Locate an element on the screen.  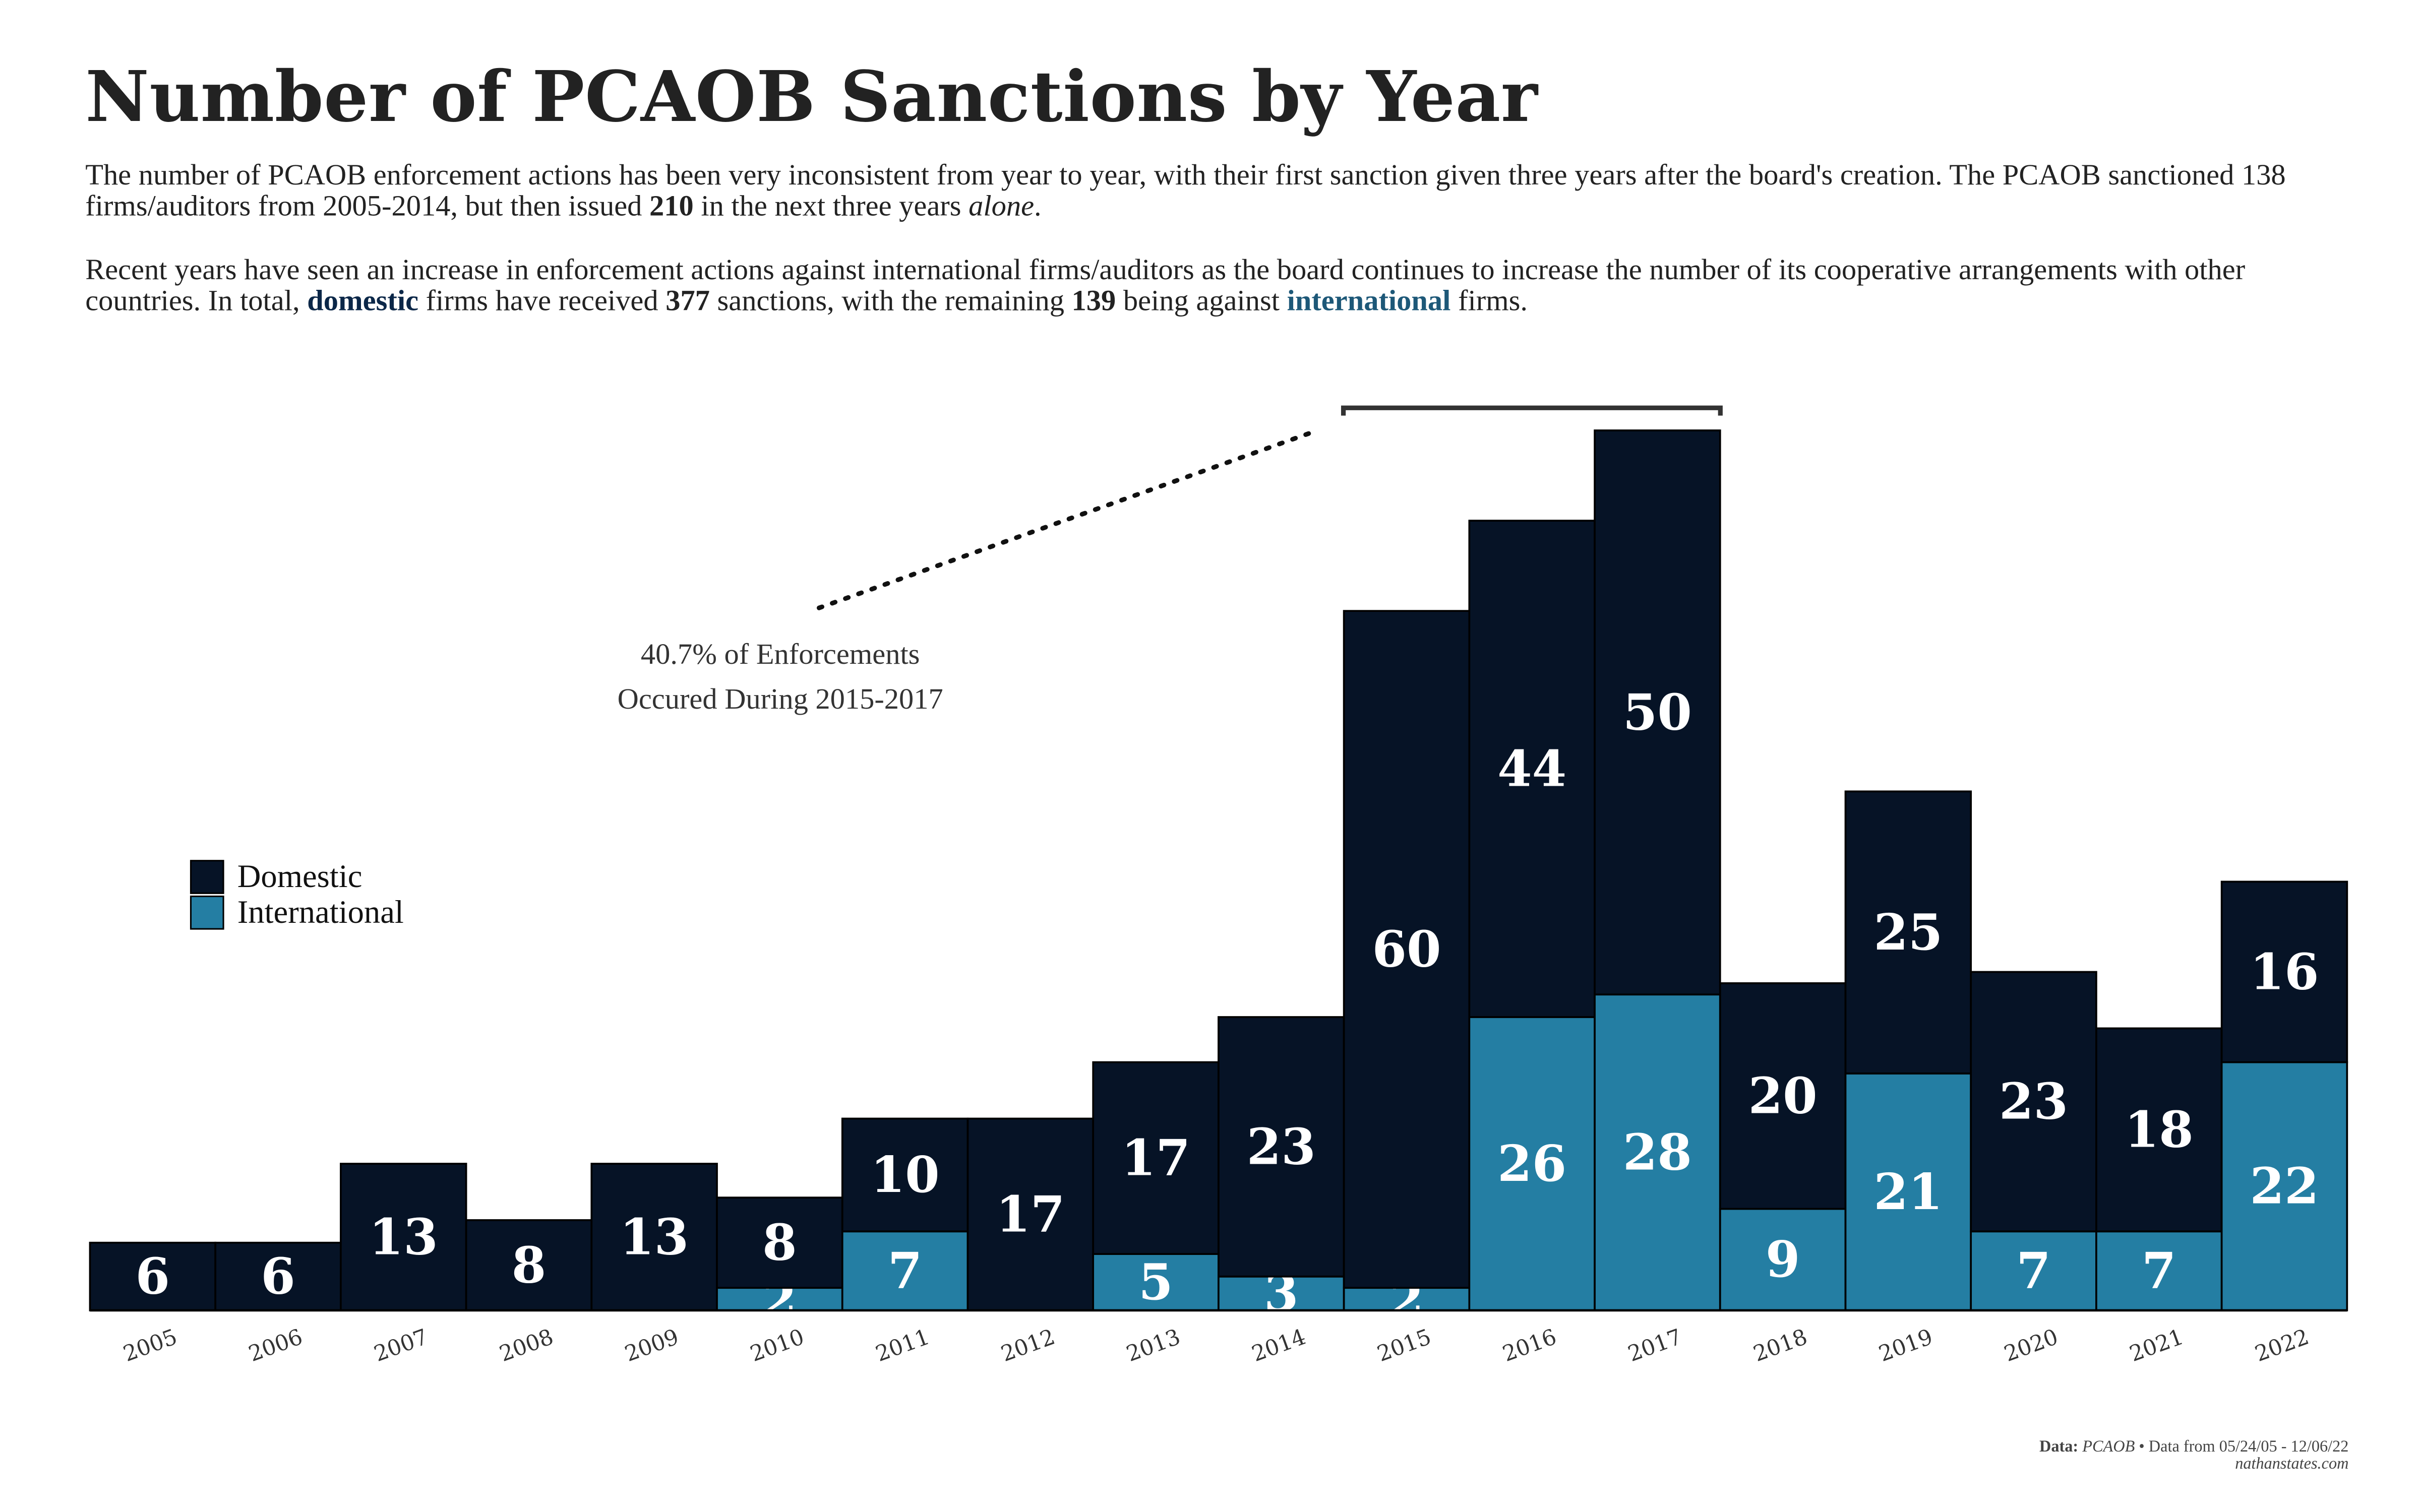
text: being against is located at coordinates (1201, 302).